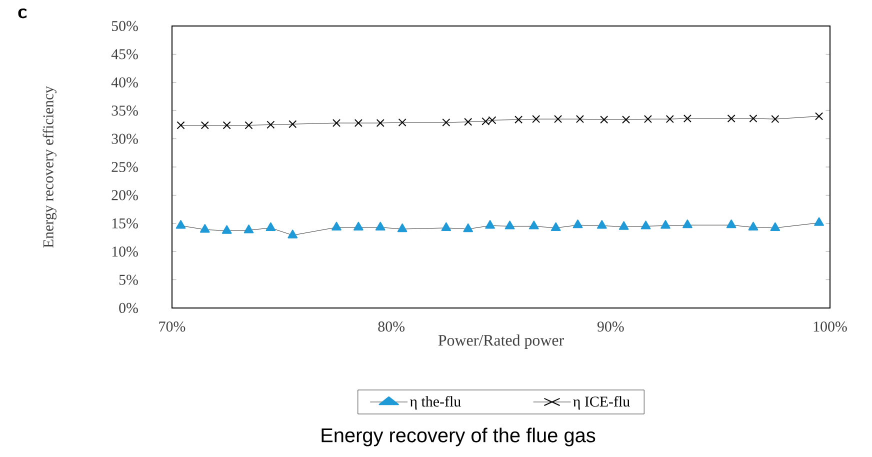 Image resolution: width=872 pixels, height=457 pixels. What do you see at coordinates (124, 82) in the screenshot?
I see `y-tick-label: 40%` at bounding box center [124, 82].